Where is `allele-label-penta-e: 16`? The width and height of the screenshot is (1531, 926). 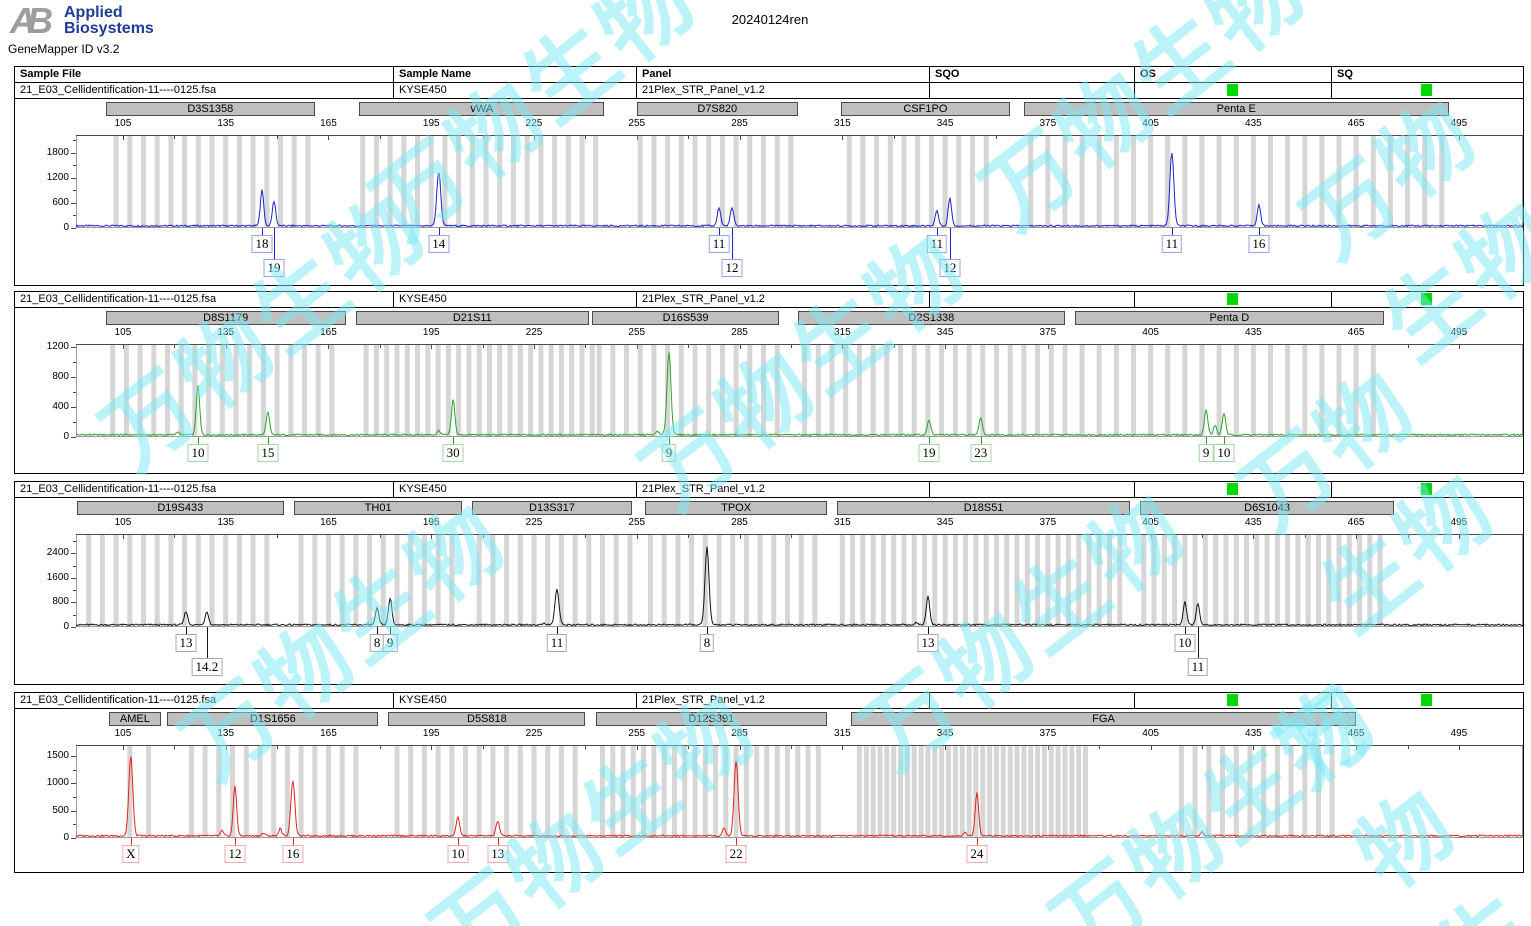 allele-label-penta-e: 16 is located at coordinates (1259, 244).